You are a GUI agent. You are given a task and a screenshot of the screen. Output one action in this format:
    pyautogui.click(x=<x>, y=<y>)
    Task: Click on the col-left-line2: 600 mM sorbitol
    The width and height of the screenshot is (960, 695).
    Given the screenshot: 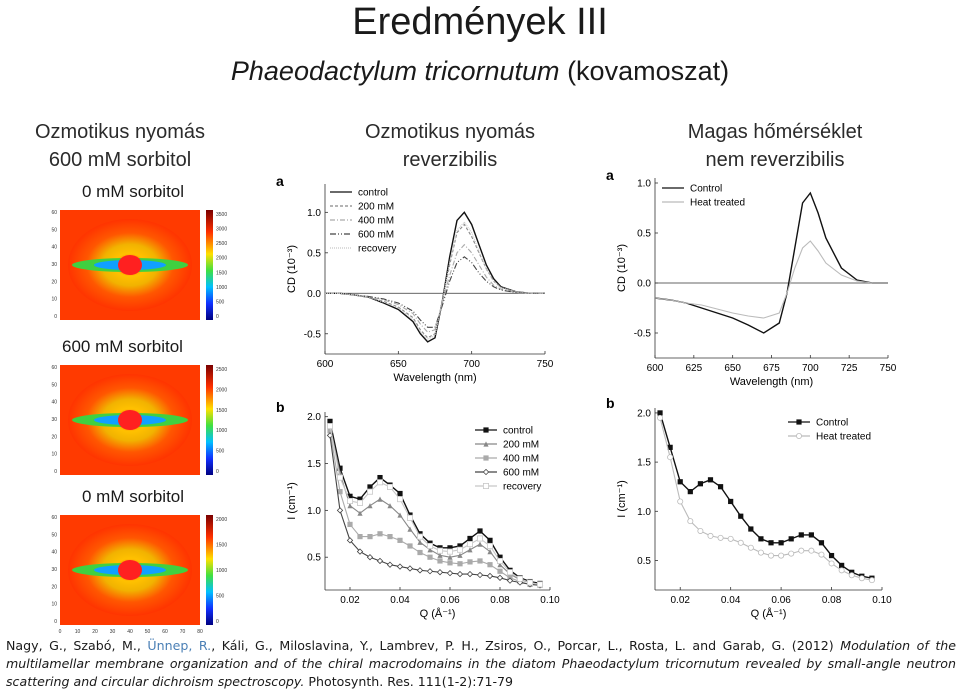 What is the action you would take?
    pyautogui.click(x=120, y=160)
    